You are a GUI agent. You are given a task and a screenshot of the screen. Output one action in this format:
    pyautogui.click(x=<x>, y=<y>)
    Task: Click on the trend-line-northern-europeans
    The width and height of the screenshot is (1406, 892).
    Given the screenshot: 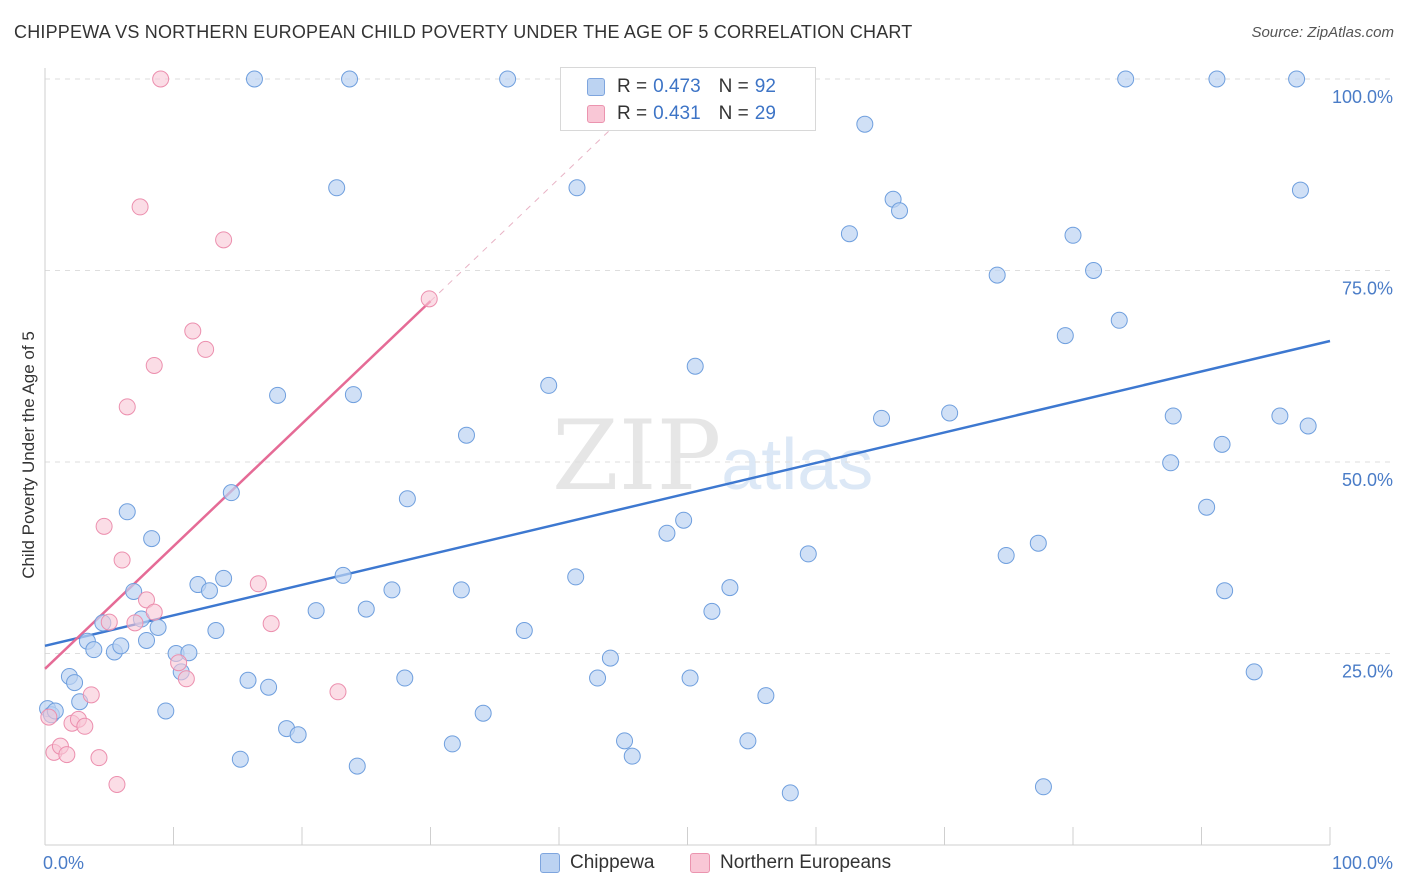 What is the action you would take?
    pyautogui.click(x=238, y=485)
    